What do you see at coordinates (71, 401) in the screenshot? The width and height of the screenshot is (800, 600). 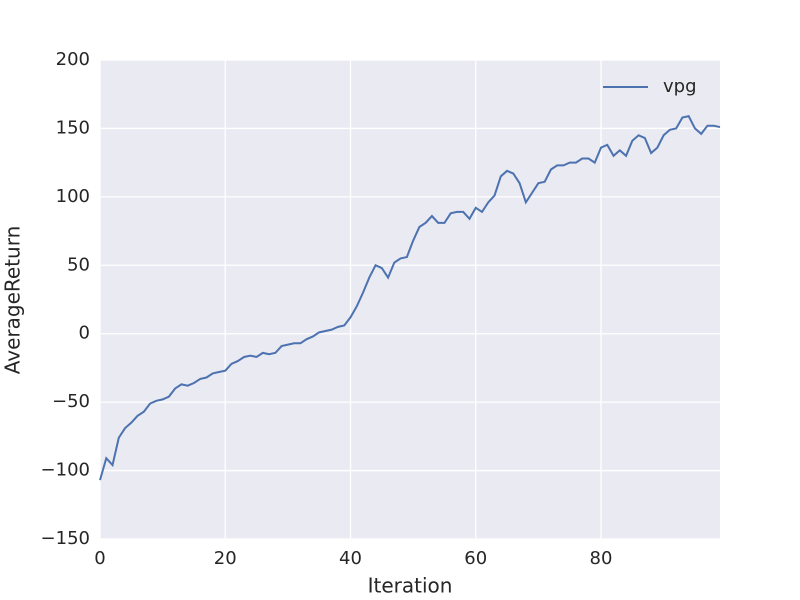 I see `y-tick-label: −50` at bounding box center [71, 401].